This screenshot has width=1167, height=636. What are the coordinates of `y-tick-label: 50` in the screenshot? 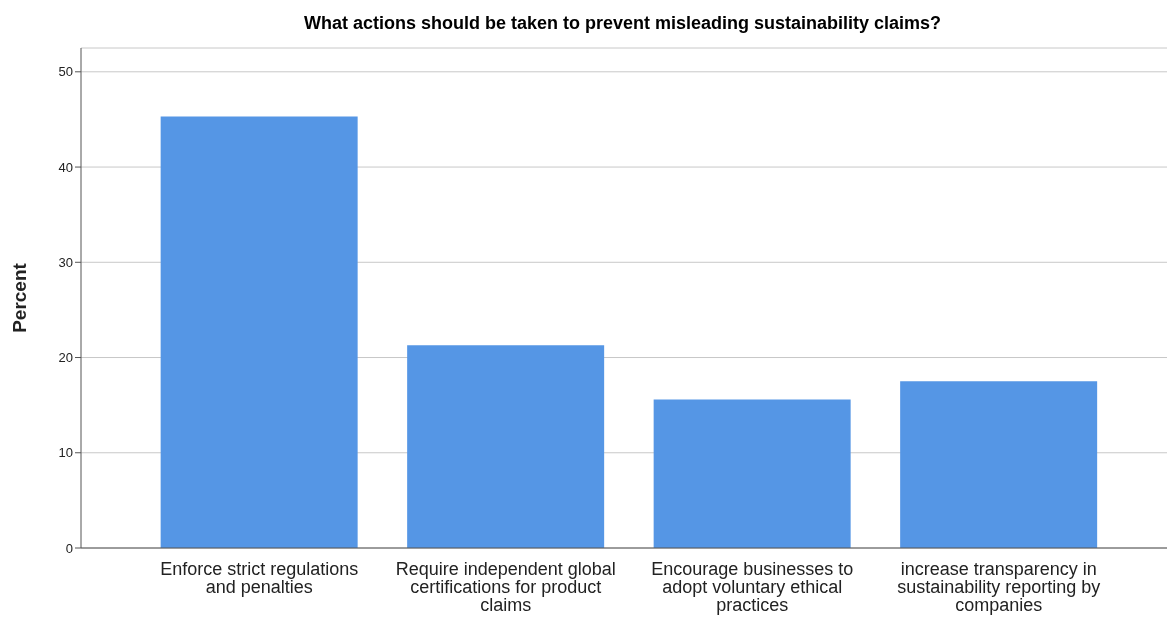 It's located at (65, 72).